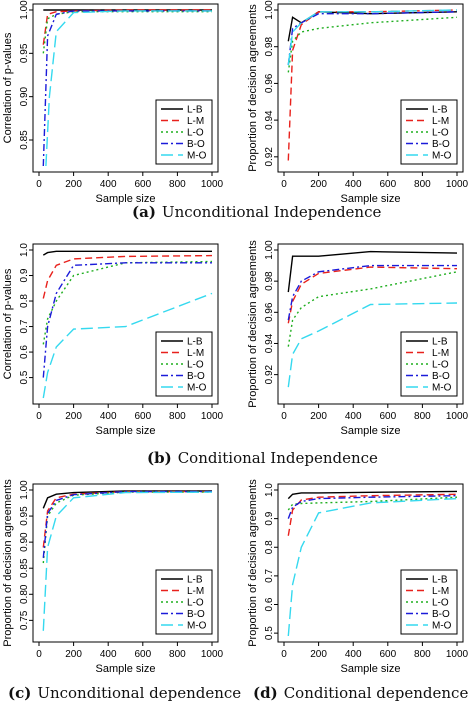 The image size is (474, 707). What do you see at coordinates (269, 10) in the screenshot?
I see `y-tick-label: 1.00` at bounding box center [269, 10].